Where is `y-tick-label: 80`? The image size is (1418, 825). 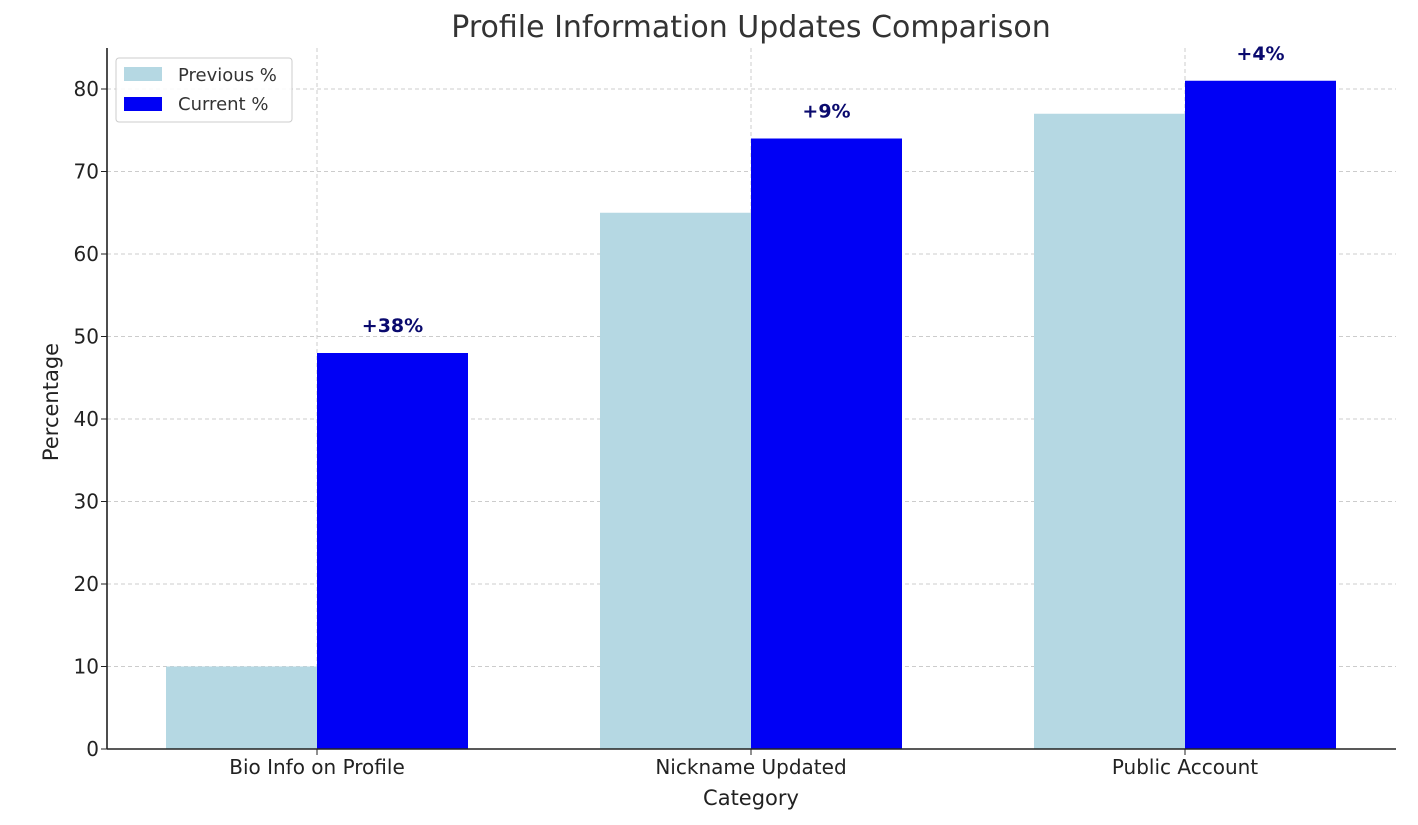
y-tick-label: 80 is located at coordinates (86, 89).